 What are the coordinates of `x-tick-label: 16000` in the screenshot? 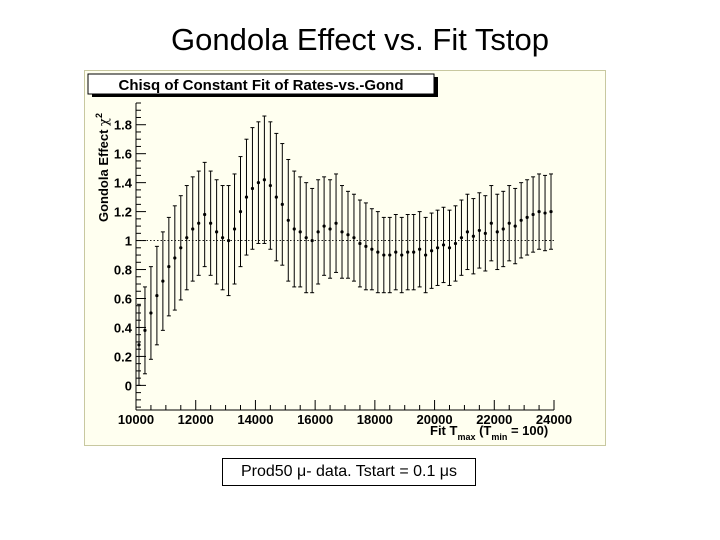 It's located at (315, 419).